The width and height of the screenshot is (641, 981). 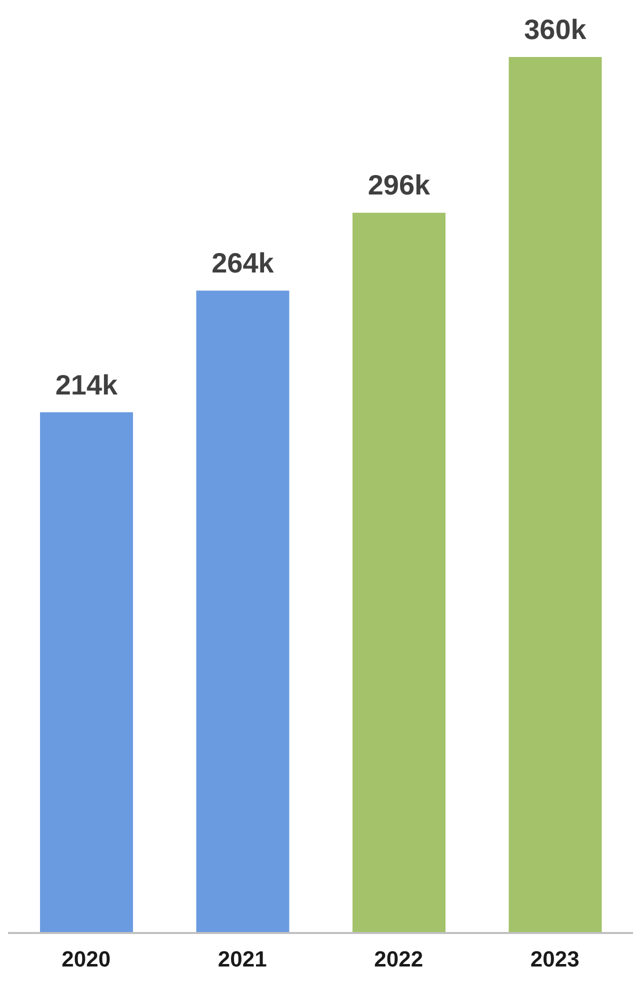 What do you see at coordinates (555, 959) in the screenshot?
I see `x-tick-label: 2023` at bounding box center [555, 959].